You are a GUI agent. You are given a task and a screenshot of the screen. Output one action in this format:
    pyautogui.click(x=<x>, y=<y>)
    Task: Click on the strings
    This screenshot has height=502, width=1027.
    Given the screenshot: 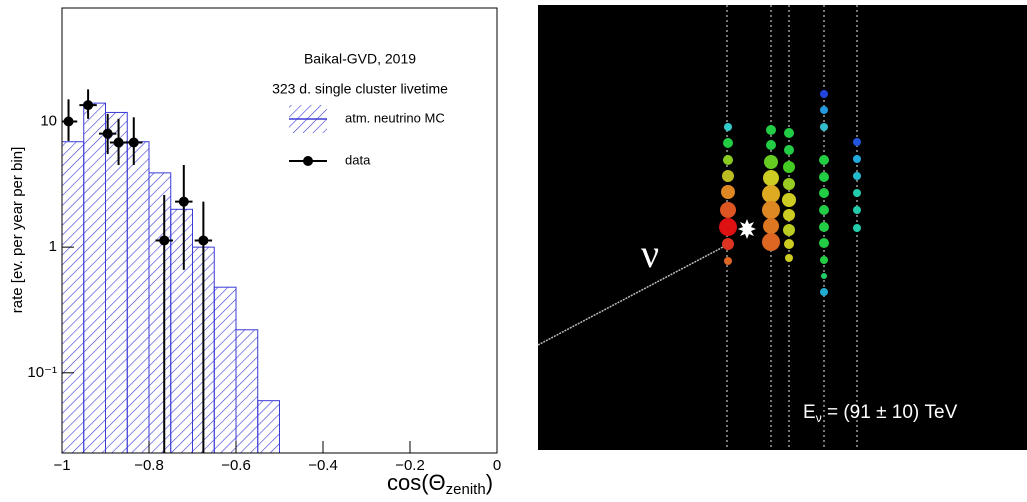 What is the action you would take?
    pyautogui.click(x=792, y=227)
    